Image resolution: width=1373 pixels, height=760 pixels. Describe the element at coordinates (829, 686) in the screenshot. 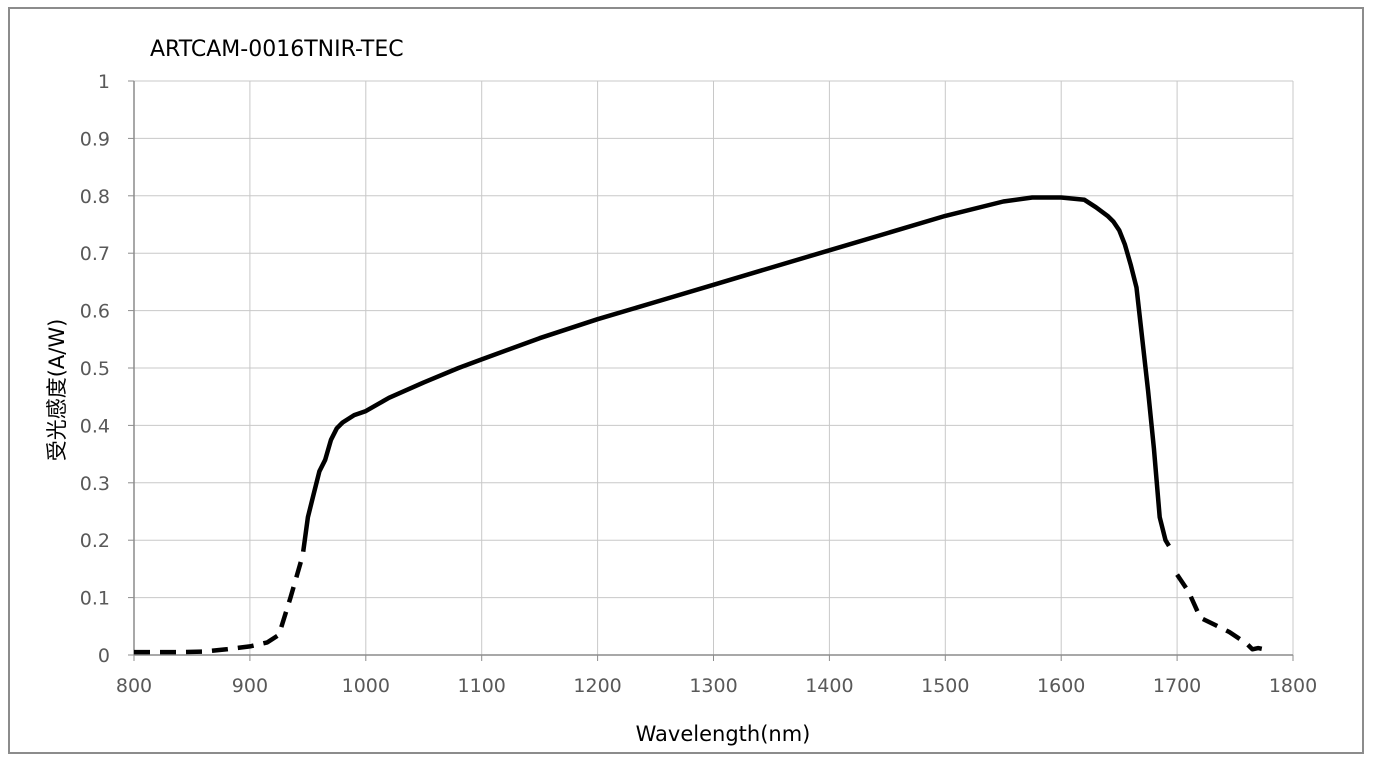

I see `x-tick-label: 1400` at that location.